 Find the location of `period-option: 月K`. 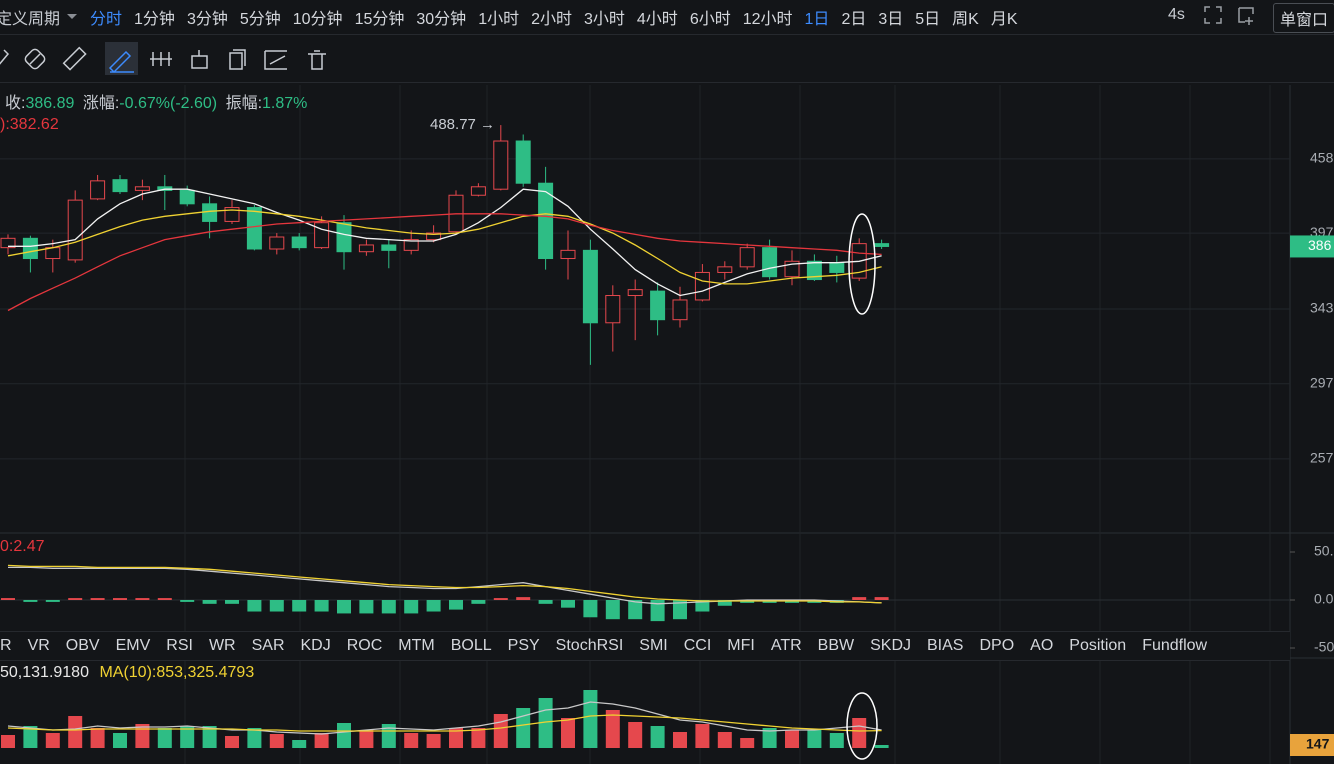

period-option: 月K is located at coordinates (1004, 19).